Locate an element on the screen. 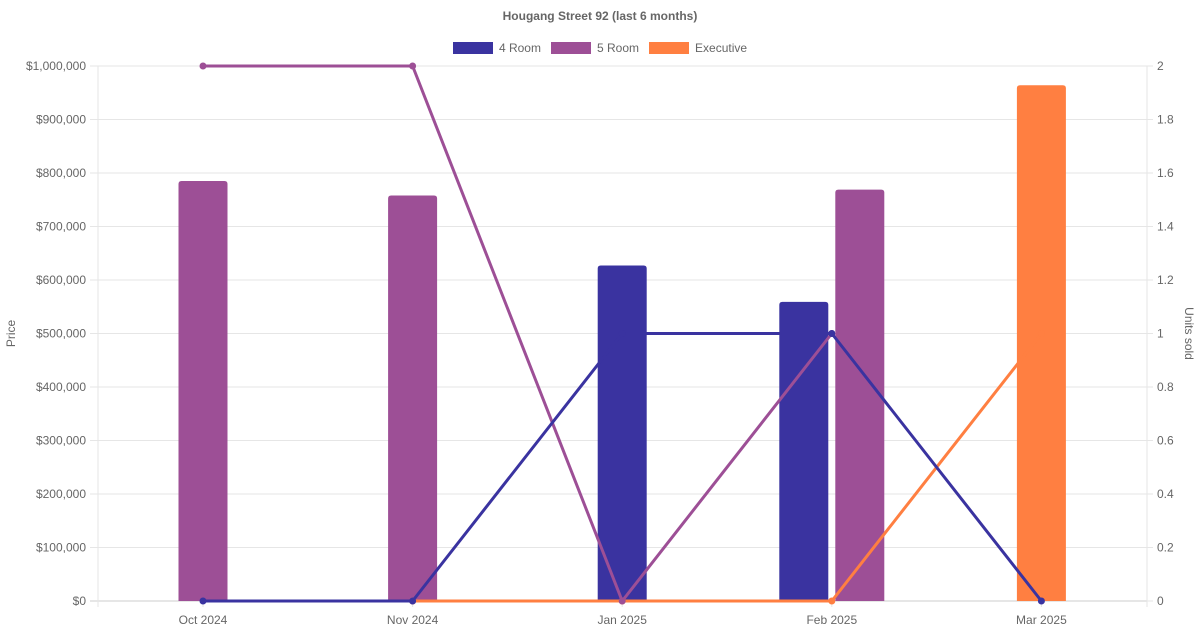  y-right-tick-label: 0.4 is located at coordinates (1165, 494).